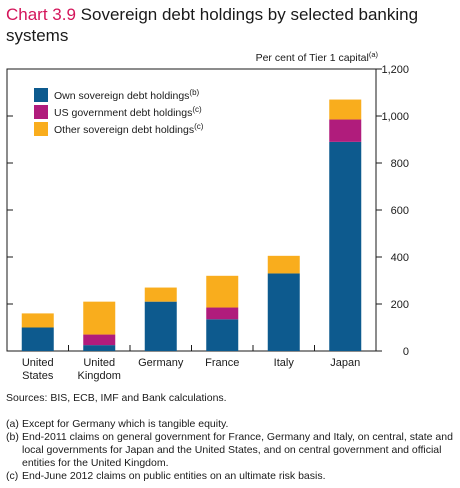 This screenshot has width=460, height=488. What do you see at coordinates (127, 95) in the screenshot?
I see `legend-label-1: Own sovereign debt holdings(b)` at bounding box center [127, 95].